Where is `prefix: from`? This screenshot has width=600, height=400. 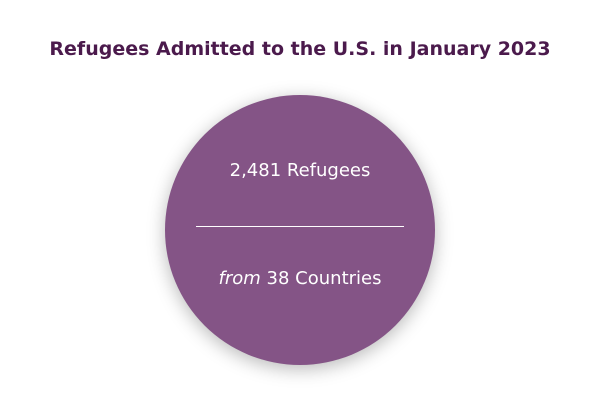
prefix: from is located at coordinates (239, 278).